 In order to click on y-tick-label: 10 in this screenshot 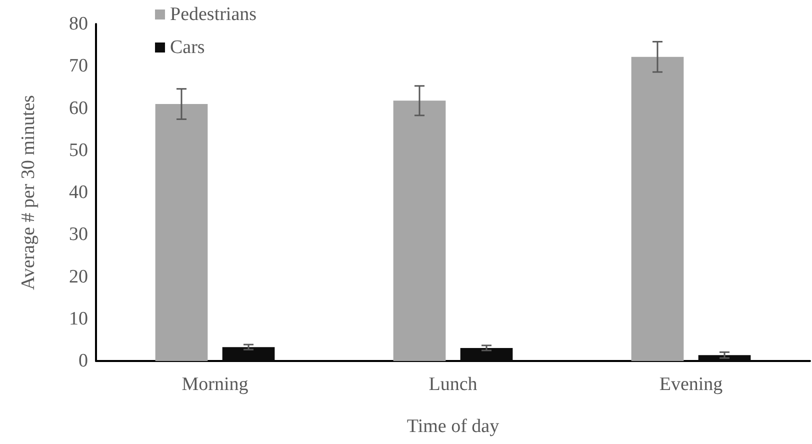, I will do `click(78, 319)`.